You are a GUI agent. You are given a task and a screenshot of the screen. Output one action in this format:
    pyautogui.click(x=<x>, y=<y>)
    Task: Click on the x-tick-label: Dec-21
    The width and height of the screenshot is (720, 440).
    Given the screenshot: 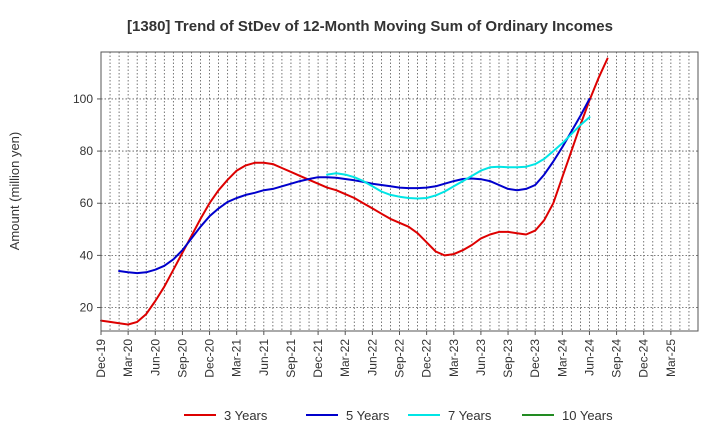 What is the action you would take?
    pyautogui.click(x=318, y=358)
    